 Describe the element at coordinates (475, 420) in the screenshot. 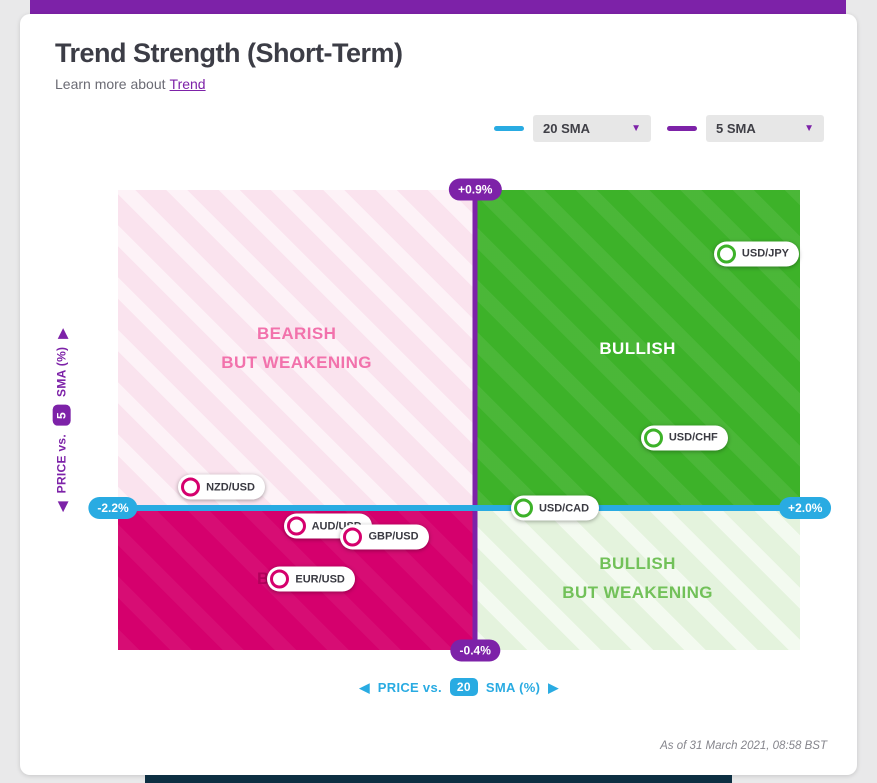

I see `y-axis-line` at that location.